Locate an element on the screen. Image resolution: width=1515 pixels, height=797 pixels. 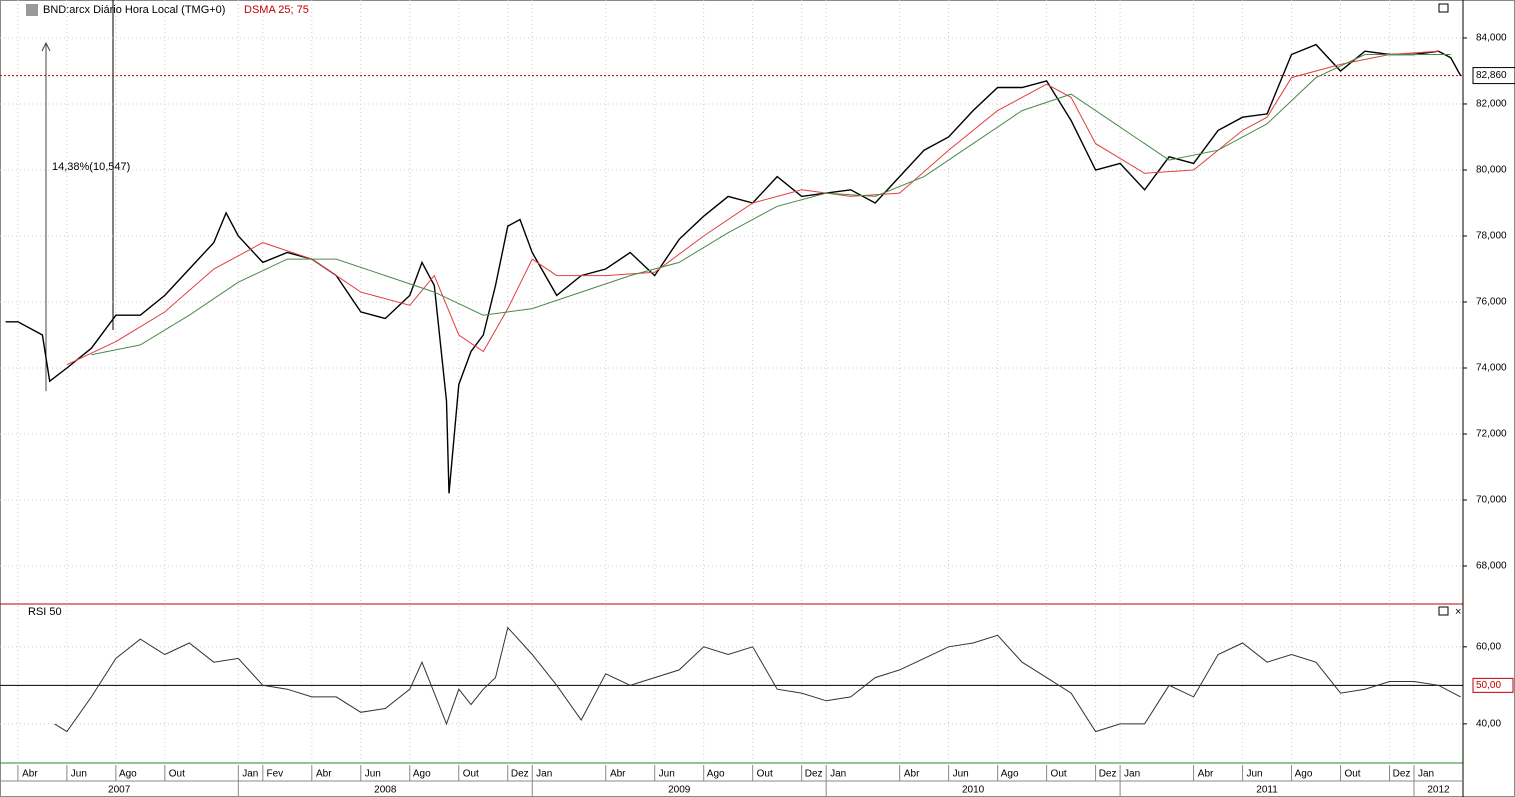
y-tick-label: 70,000 is located at coordinates (1491, 500).